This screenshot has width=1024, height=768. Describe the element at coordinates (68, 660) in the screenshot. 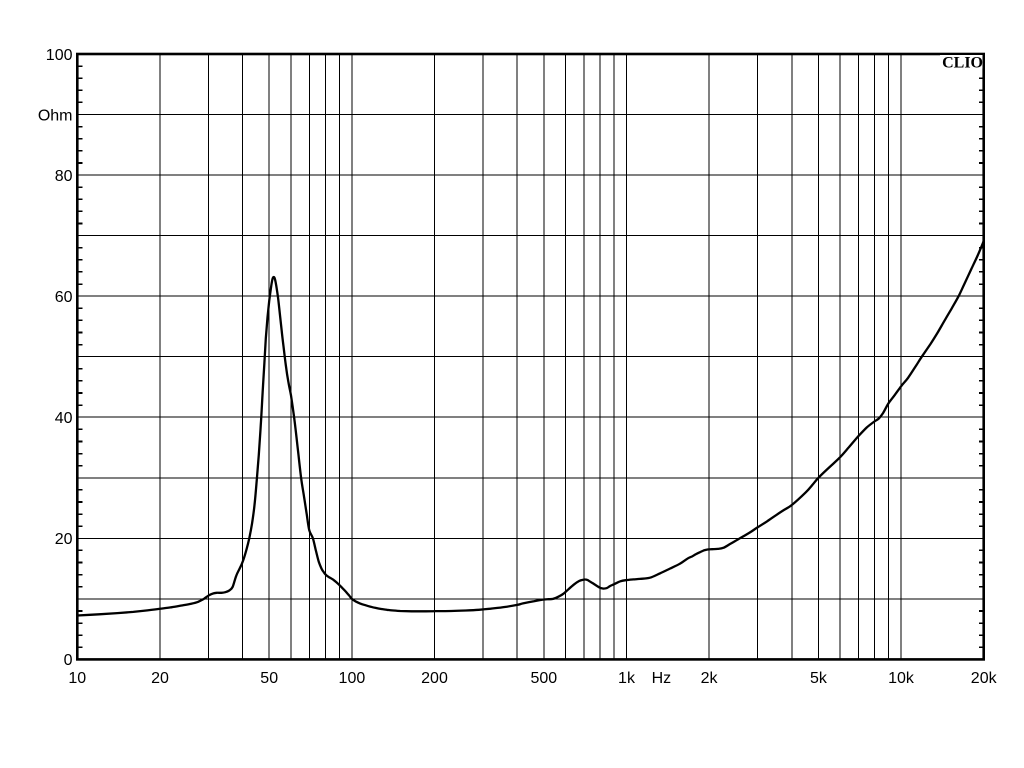

I see `svg-text: 0` at that location.